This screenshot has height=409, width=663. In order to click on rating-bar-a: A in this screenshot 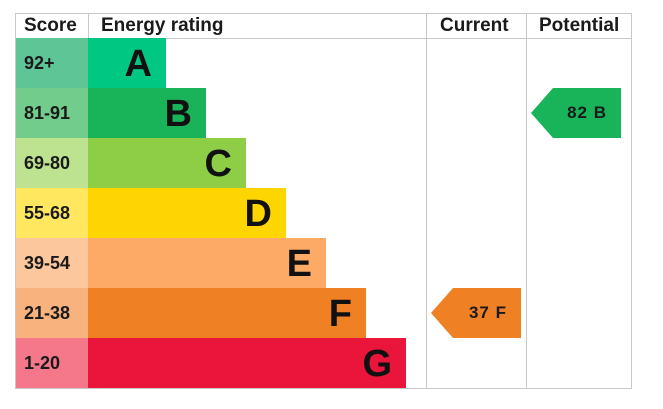, I will do `click(127, 63)`.